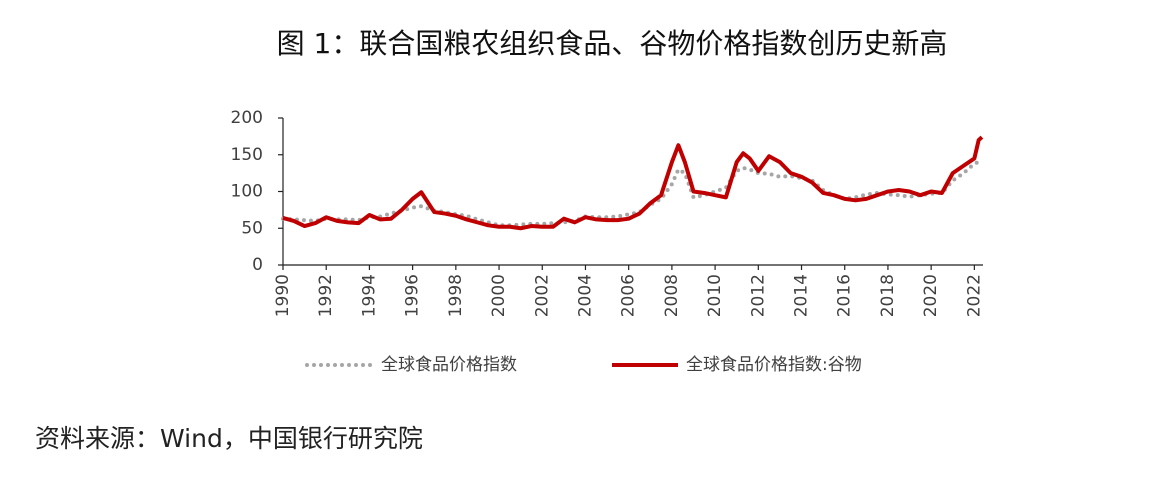 The image size is (1170, 487). What do you see at coordinates (888, 295) in the screenshot?
I see `x-tick-label: 2018` at bounding box center [888, 295].